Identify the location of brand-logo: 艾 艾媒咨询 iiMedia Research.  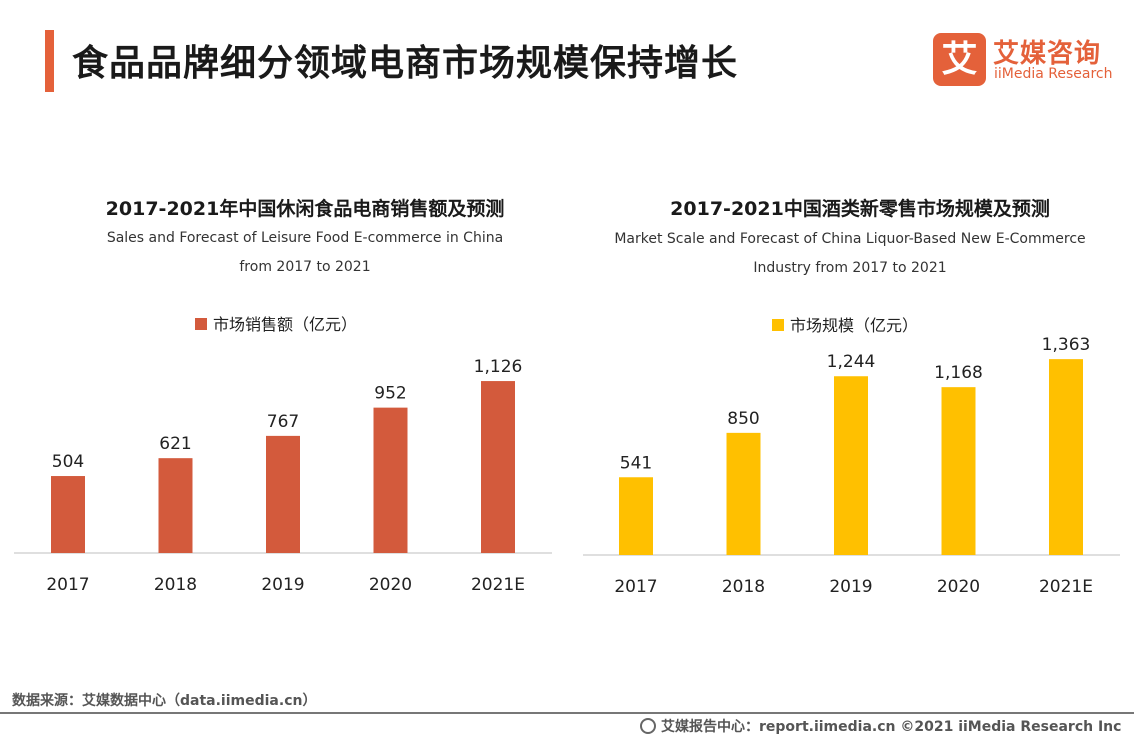
(1028, 60).